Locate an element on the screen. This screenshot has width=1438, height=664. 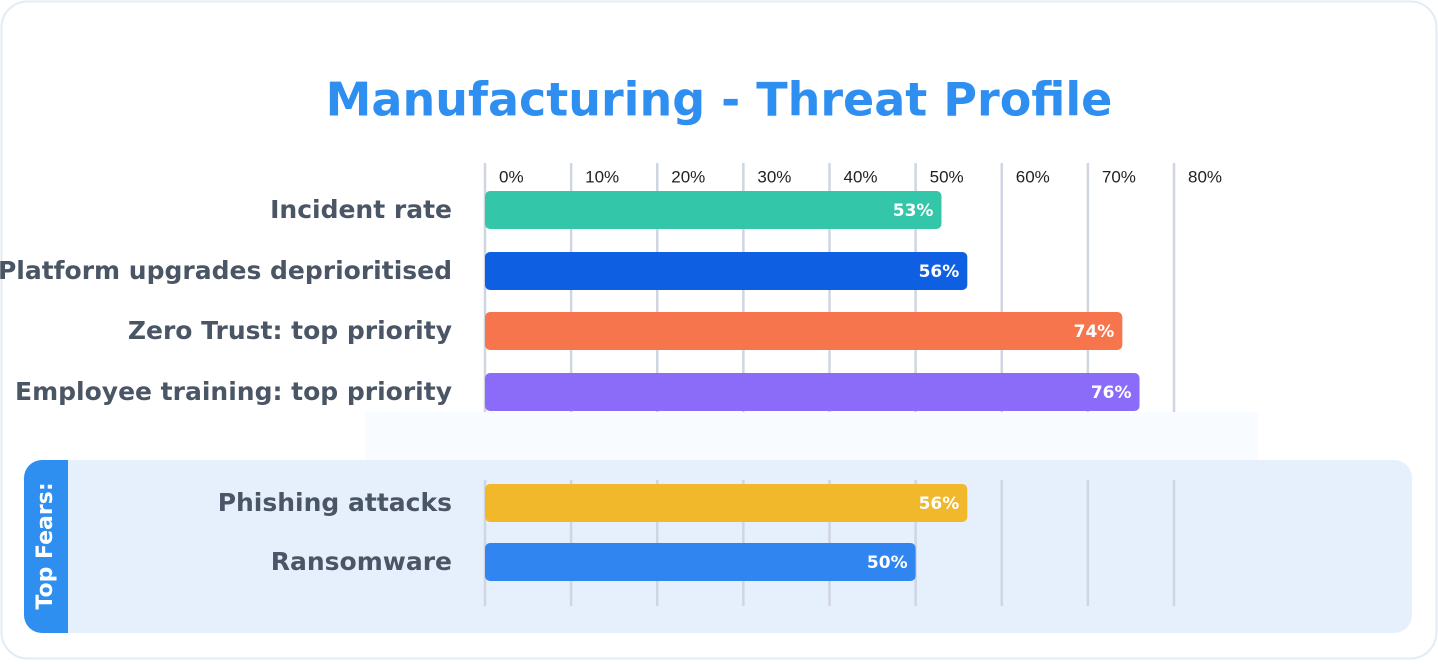
chart-title: Manufacturing - Threat Profile is located at coordinates (719, 100).